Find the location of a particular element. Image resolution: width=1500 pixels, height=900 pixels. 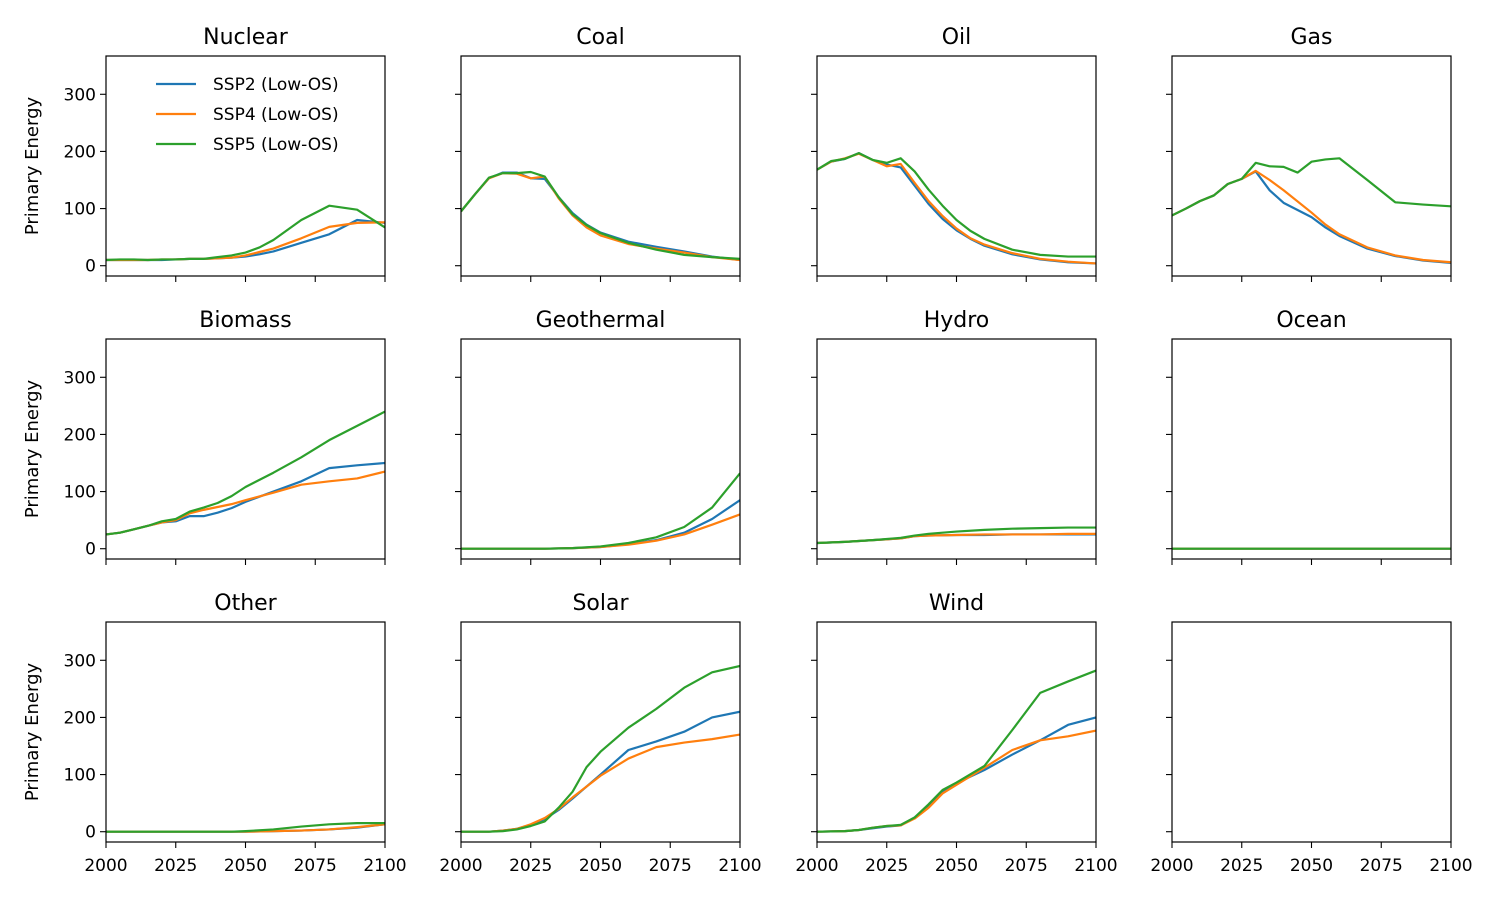

panel-oil: Oil is located at coordinates (954, 153).